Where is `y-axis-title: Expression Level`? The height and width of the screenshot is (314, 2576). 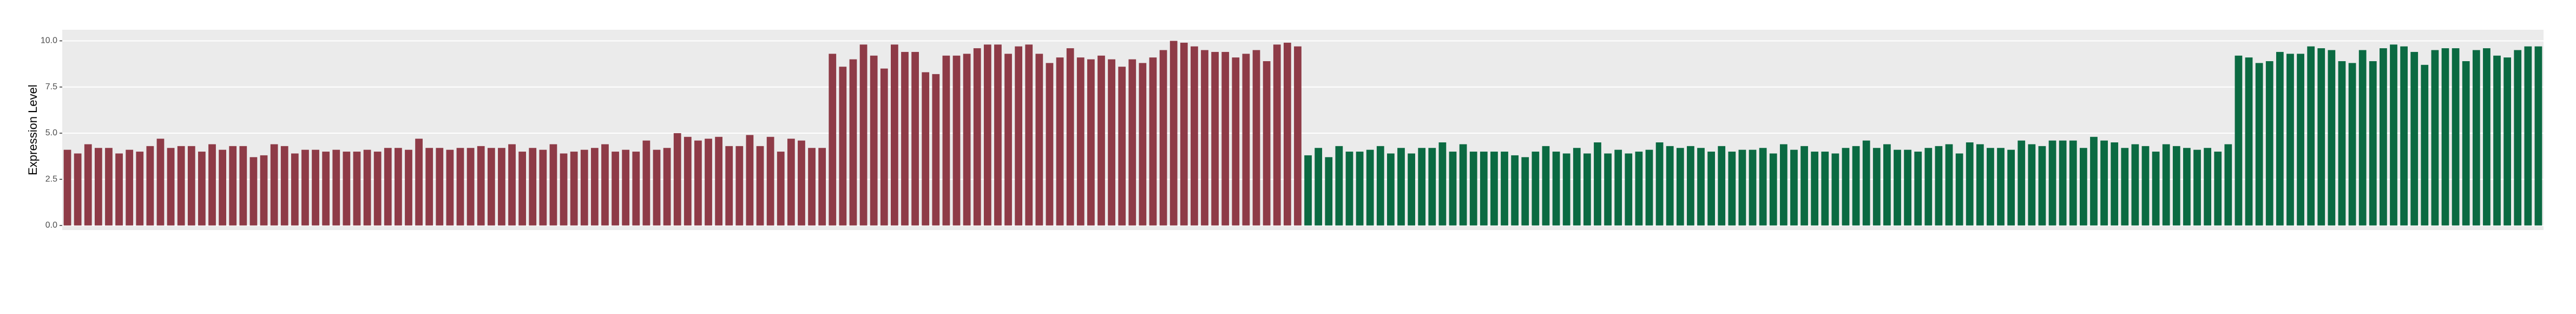 y-axis-title: Expression Level is located at coordinates (33, 129).